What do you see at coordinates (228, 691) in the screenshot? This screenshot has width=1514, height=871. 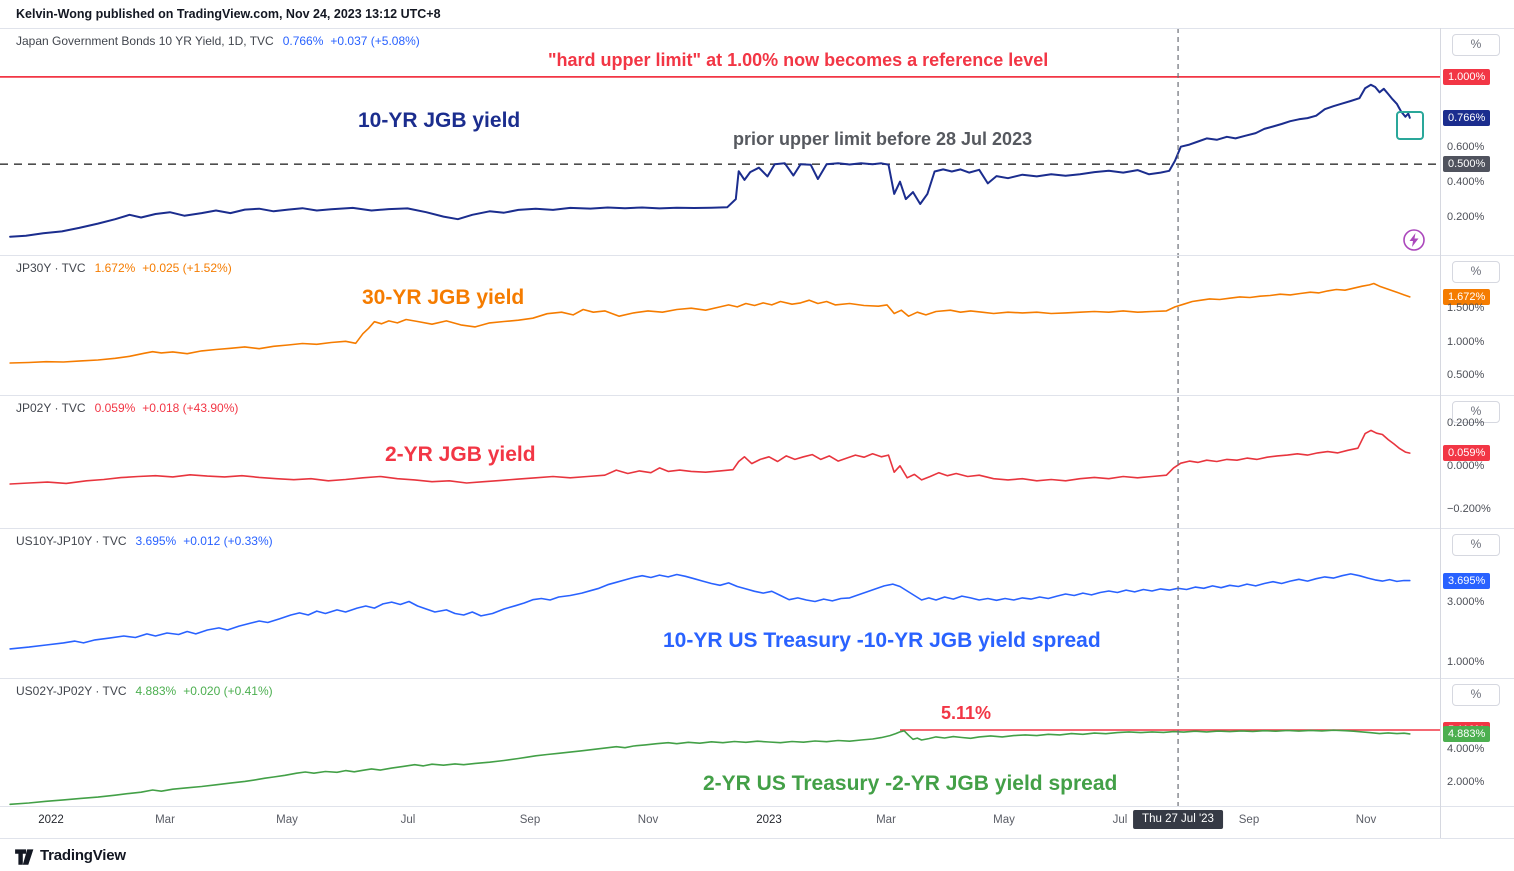 I see `legend-change: +0.020 (+0.41%)` at bounding box center [228, 691].